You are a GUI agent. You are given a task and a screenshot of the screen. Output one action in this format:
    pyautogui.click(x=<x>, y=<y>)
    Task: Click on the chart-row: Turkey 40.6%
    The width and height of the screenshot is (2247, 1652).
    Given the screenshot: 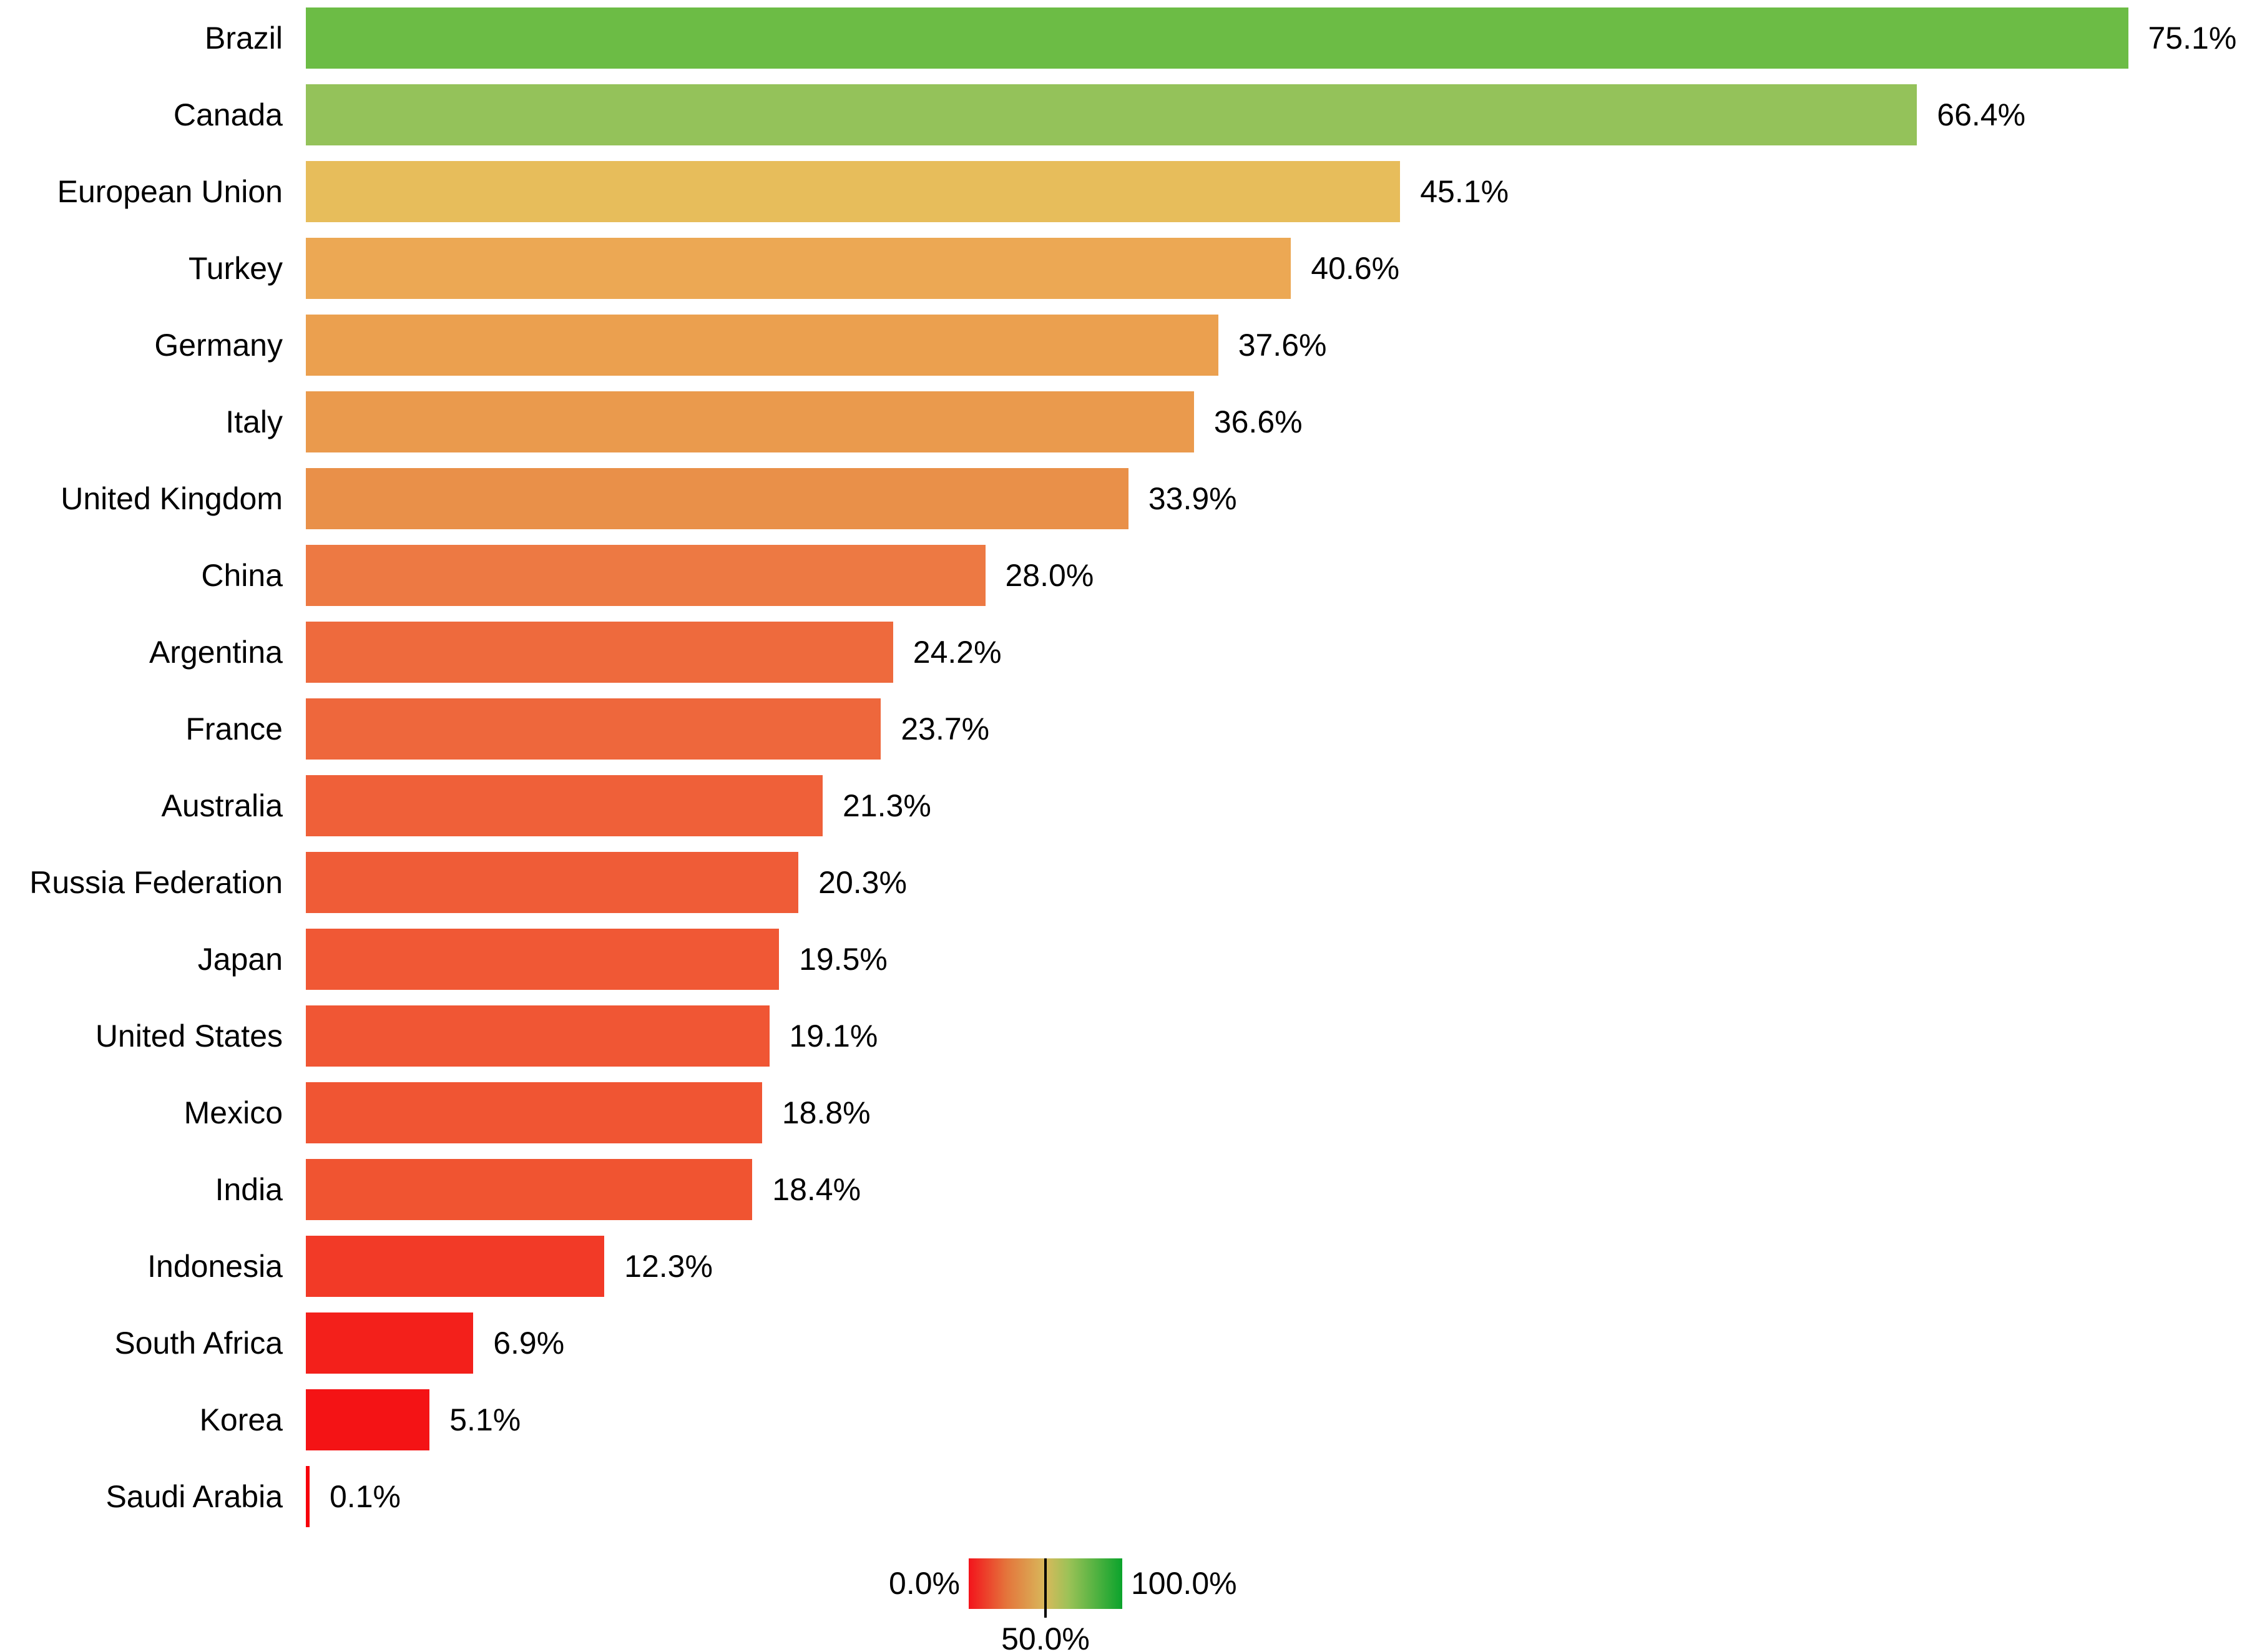 What is the action you would take?
    pyautogui.click(x=1123, y=268)
    